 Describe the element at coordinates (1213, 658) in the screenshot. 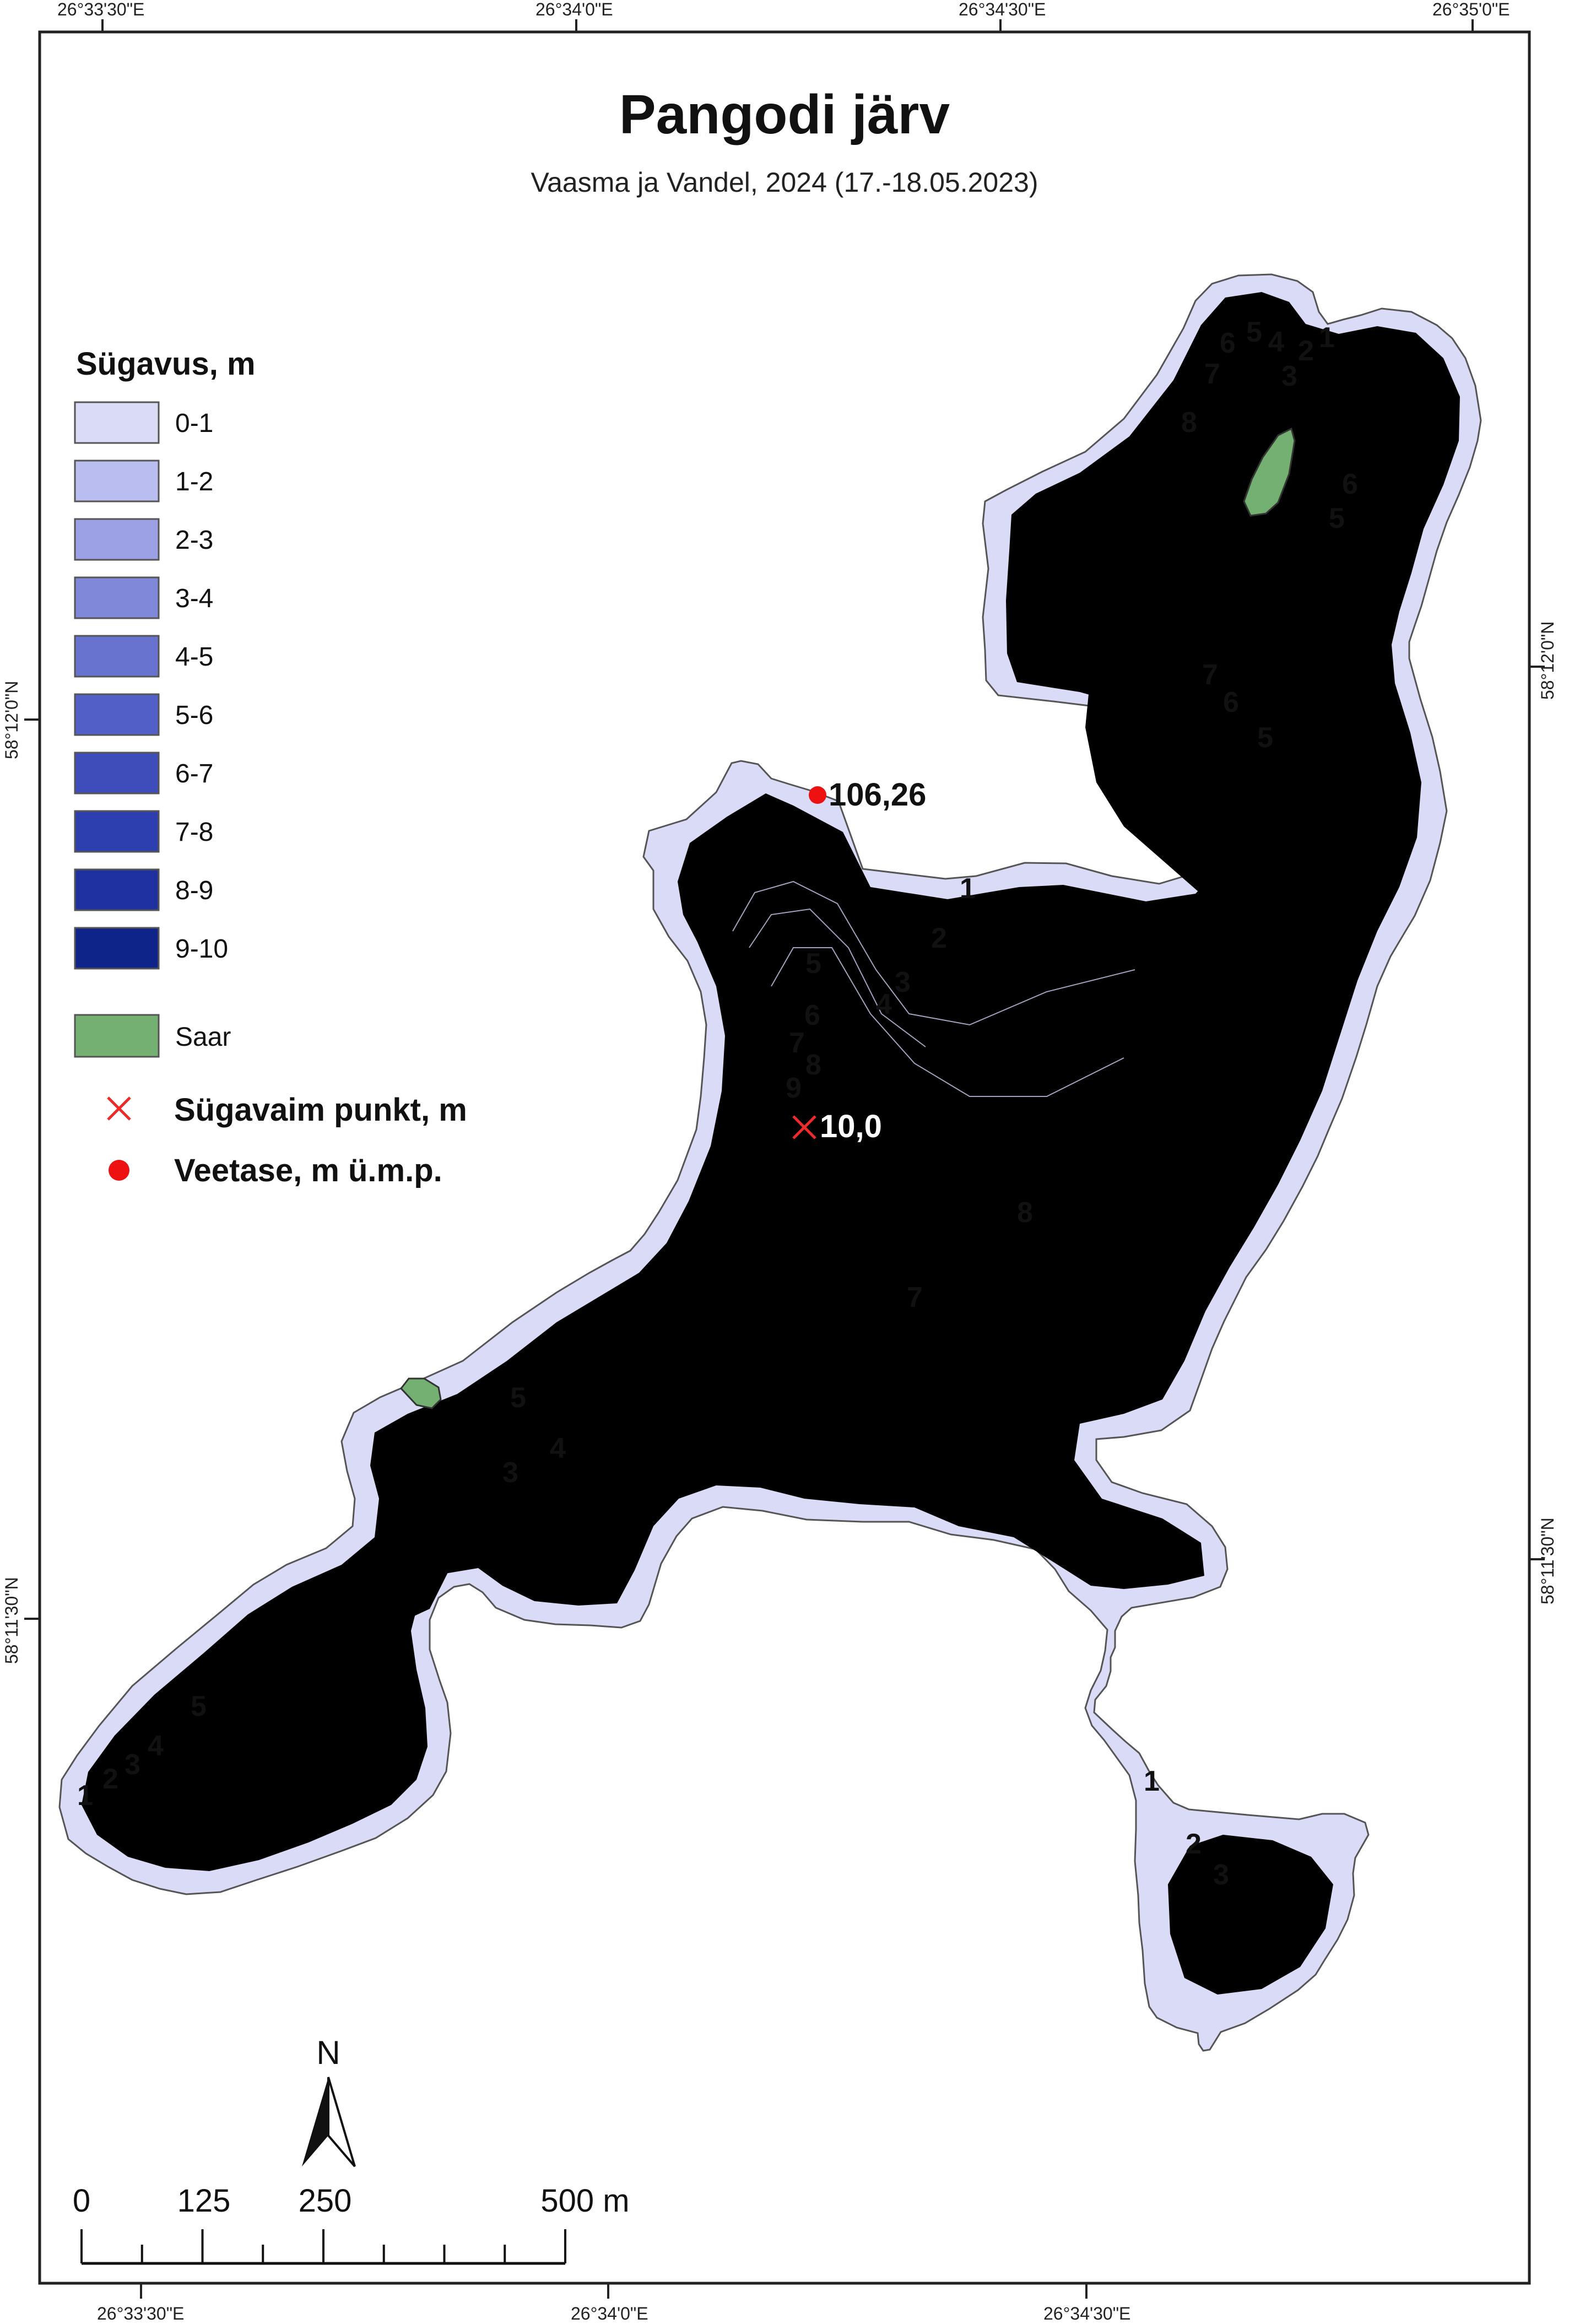

I see `depth-zone-7-8-north` at that location.